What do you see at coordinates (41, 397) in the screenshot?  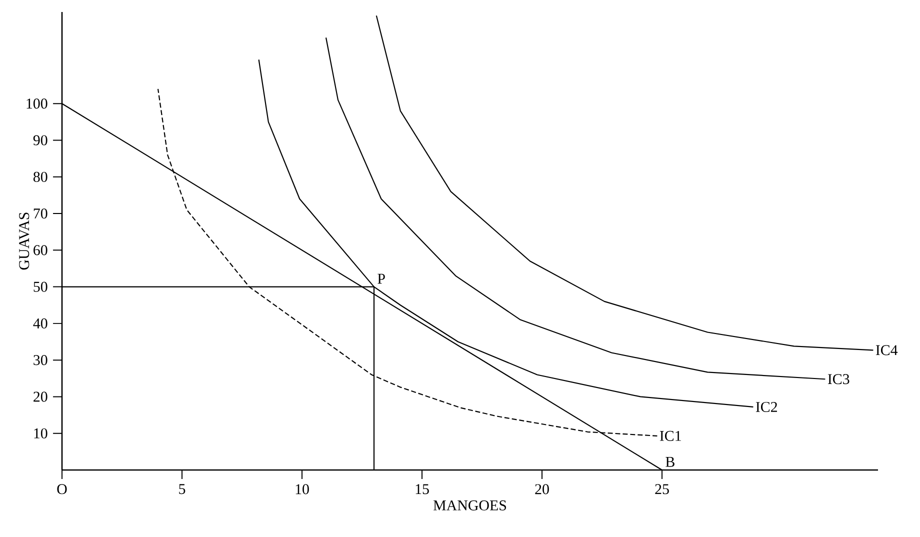 I see `y-tick-label: 20` at bounding box center [41, 397].